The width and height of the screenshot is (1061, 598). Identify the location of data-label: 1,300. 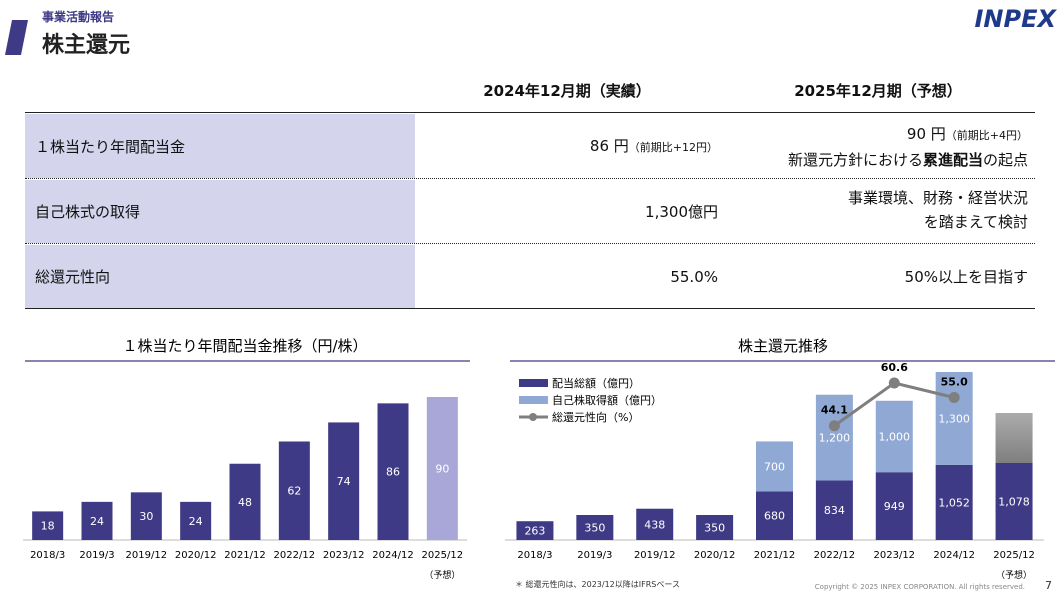
(954, 418).